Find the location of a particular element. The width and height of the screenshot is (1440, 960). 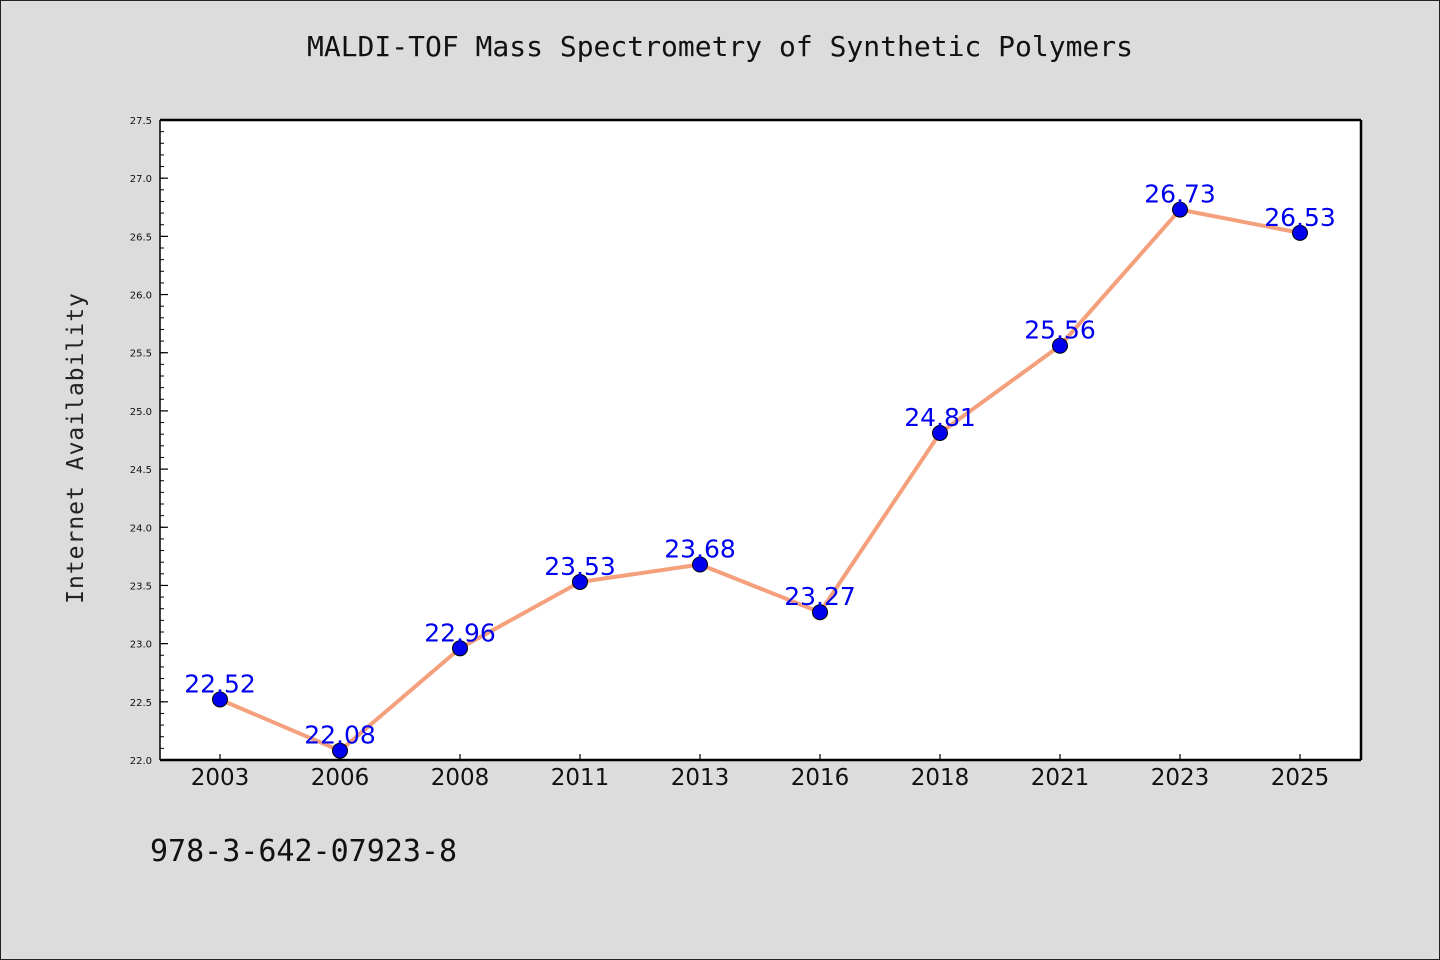

x-tick-label: 2023 is located at coordinates (1180, 778).